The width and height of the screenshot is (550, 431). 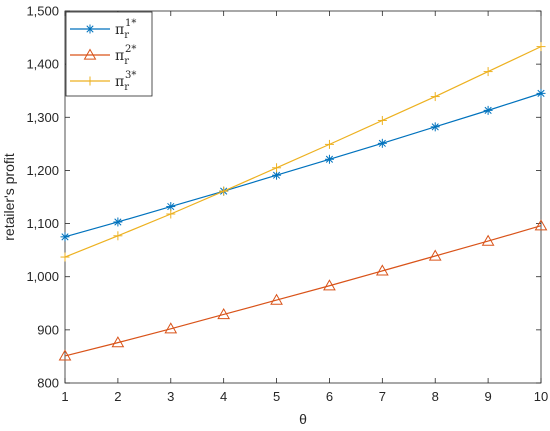 I want to click on x-tick-label: 10, so click(x=541, y=396).